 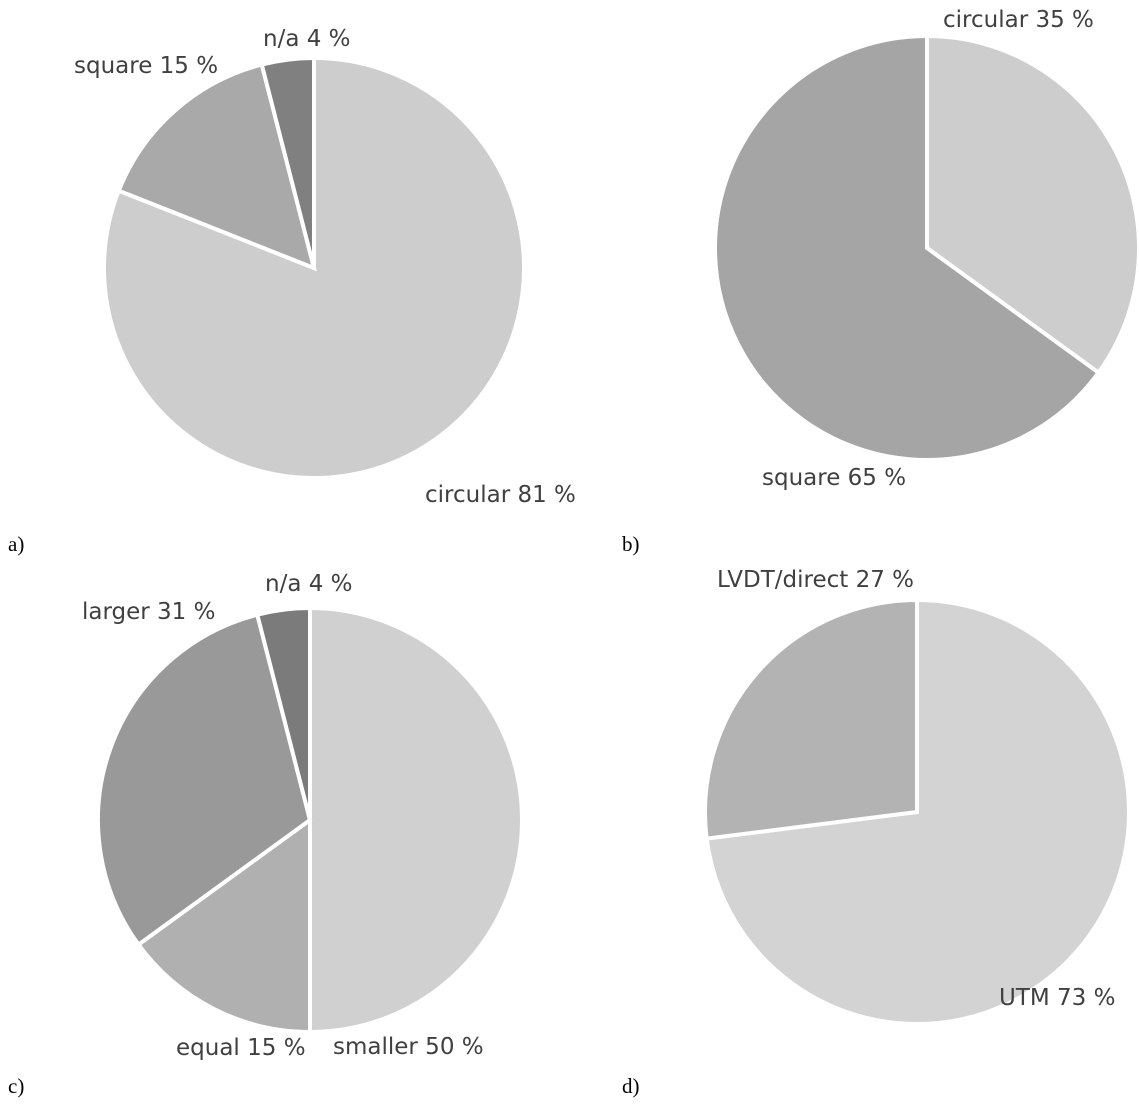 I want to click on slice-data-label: square 15 %, so click(x=146, y=66).